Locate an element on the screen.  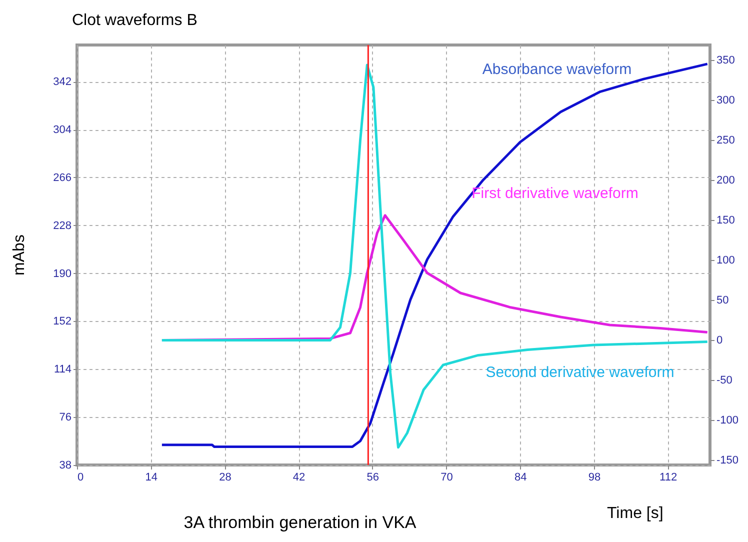
x-axis-title: Time [s] is located at coordinates (635, 513).